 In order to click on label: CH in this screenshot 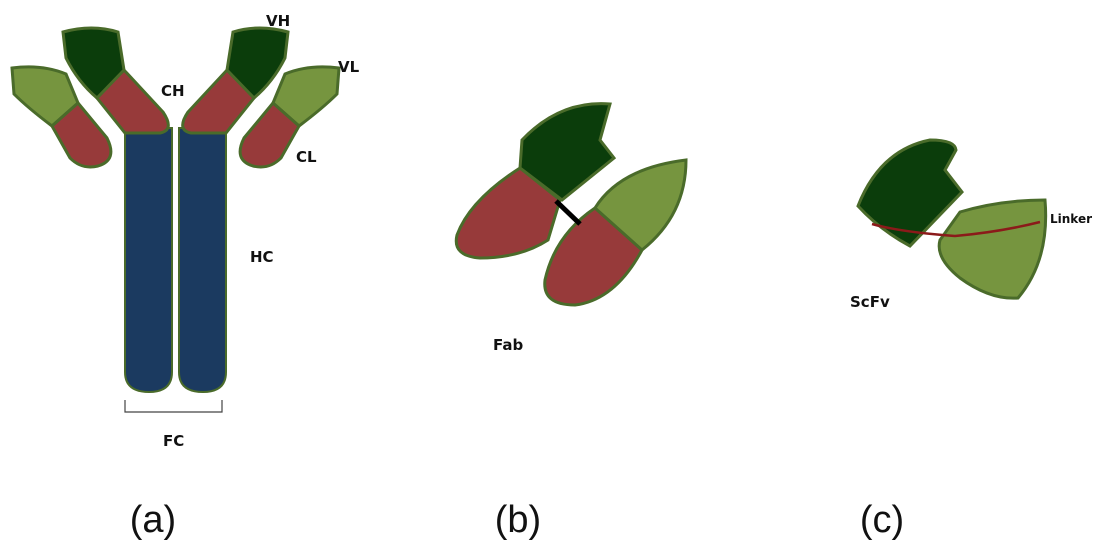, I will do `click(173, 91)`.